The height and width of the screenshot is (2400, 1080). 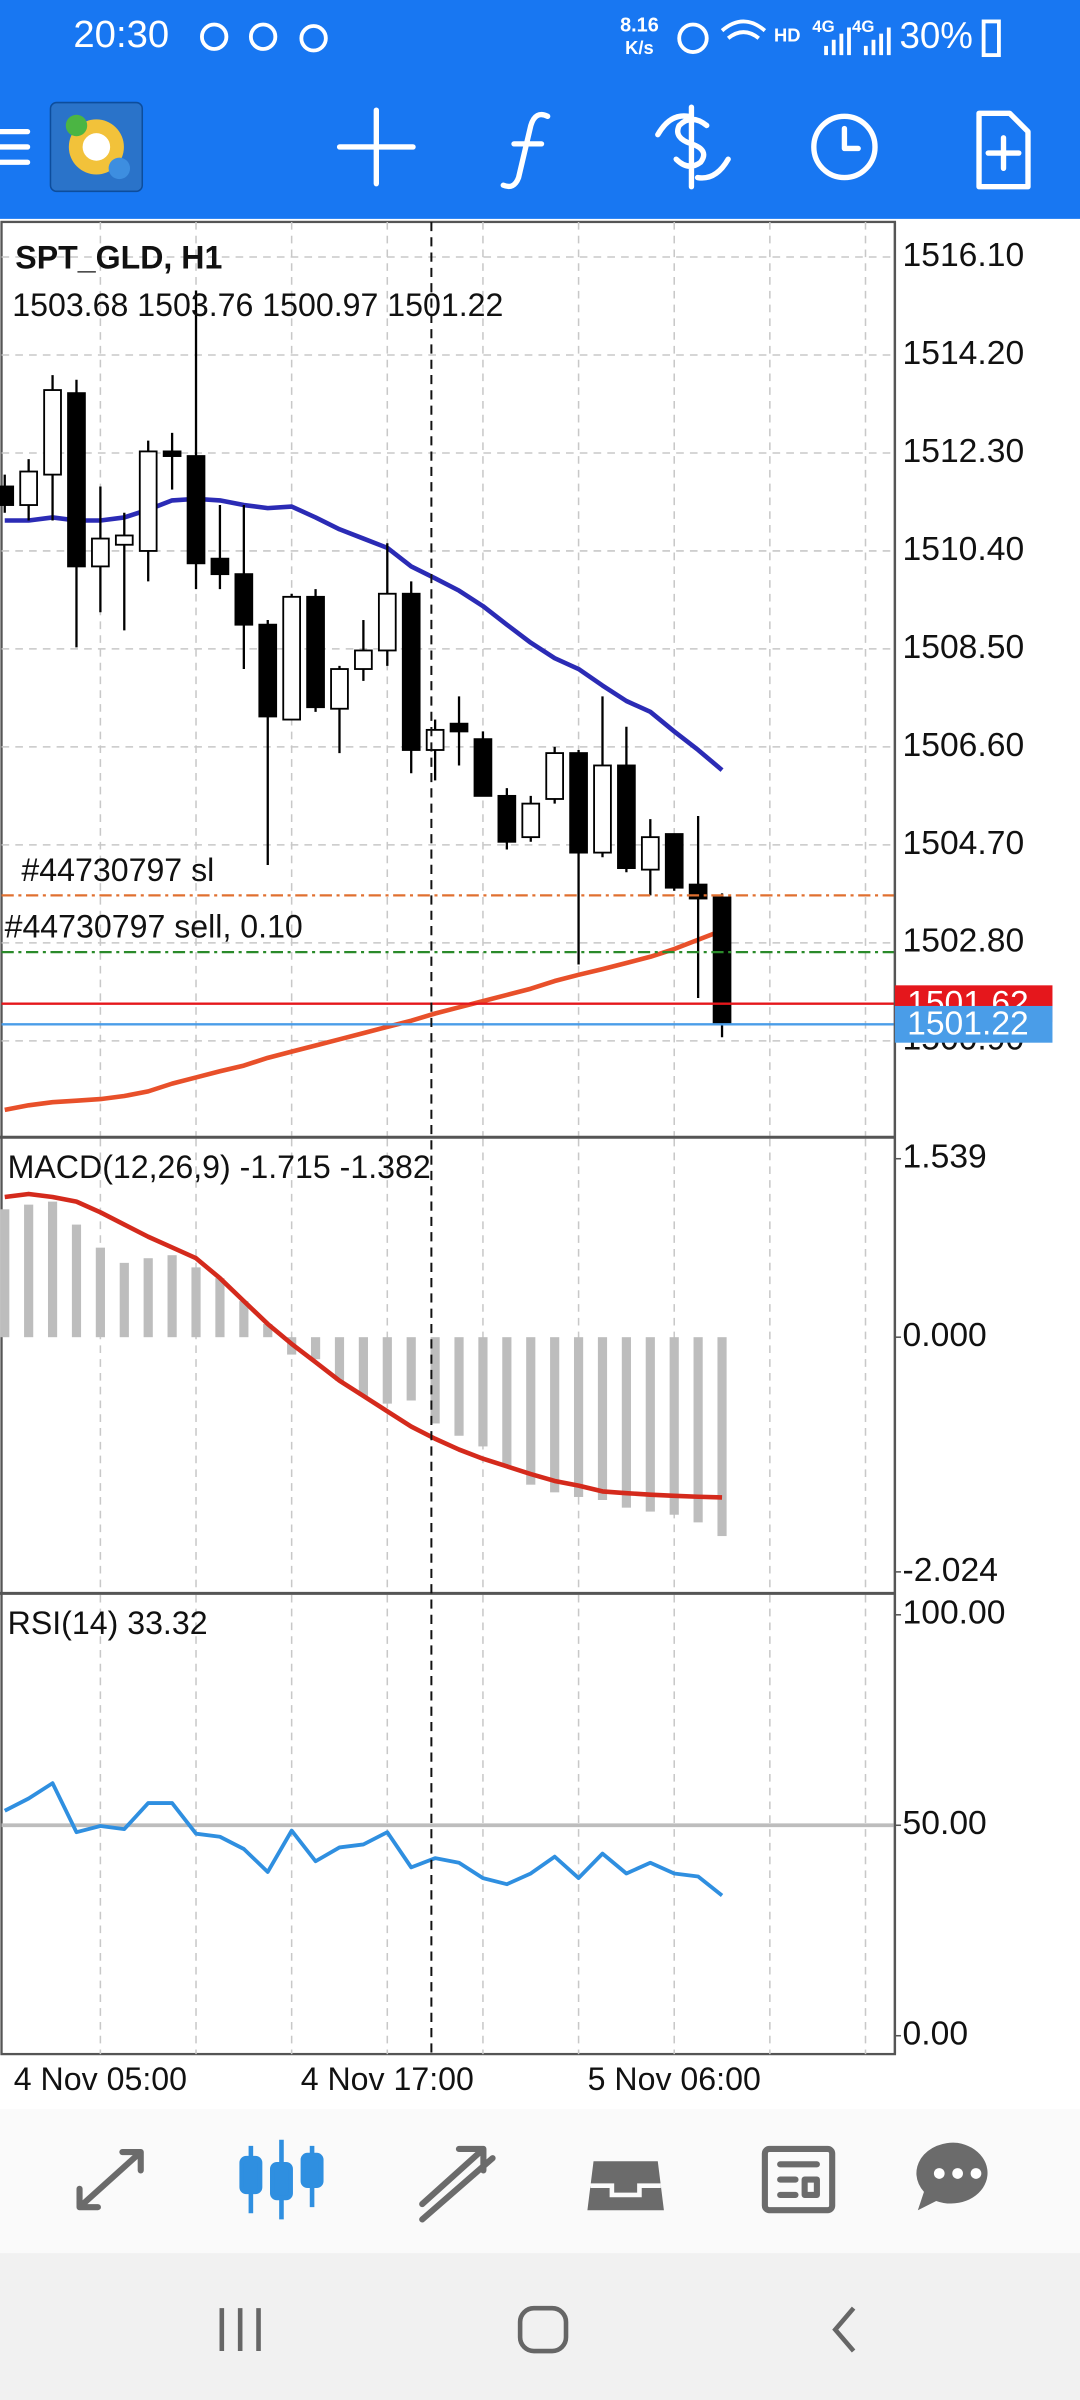 I want to click on top-bar, so click(x=540, y=109).